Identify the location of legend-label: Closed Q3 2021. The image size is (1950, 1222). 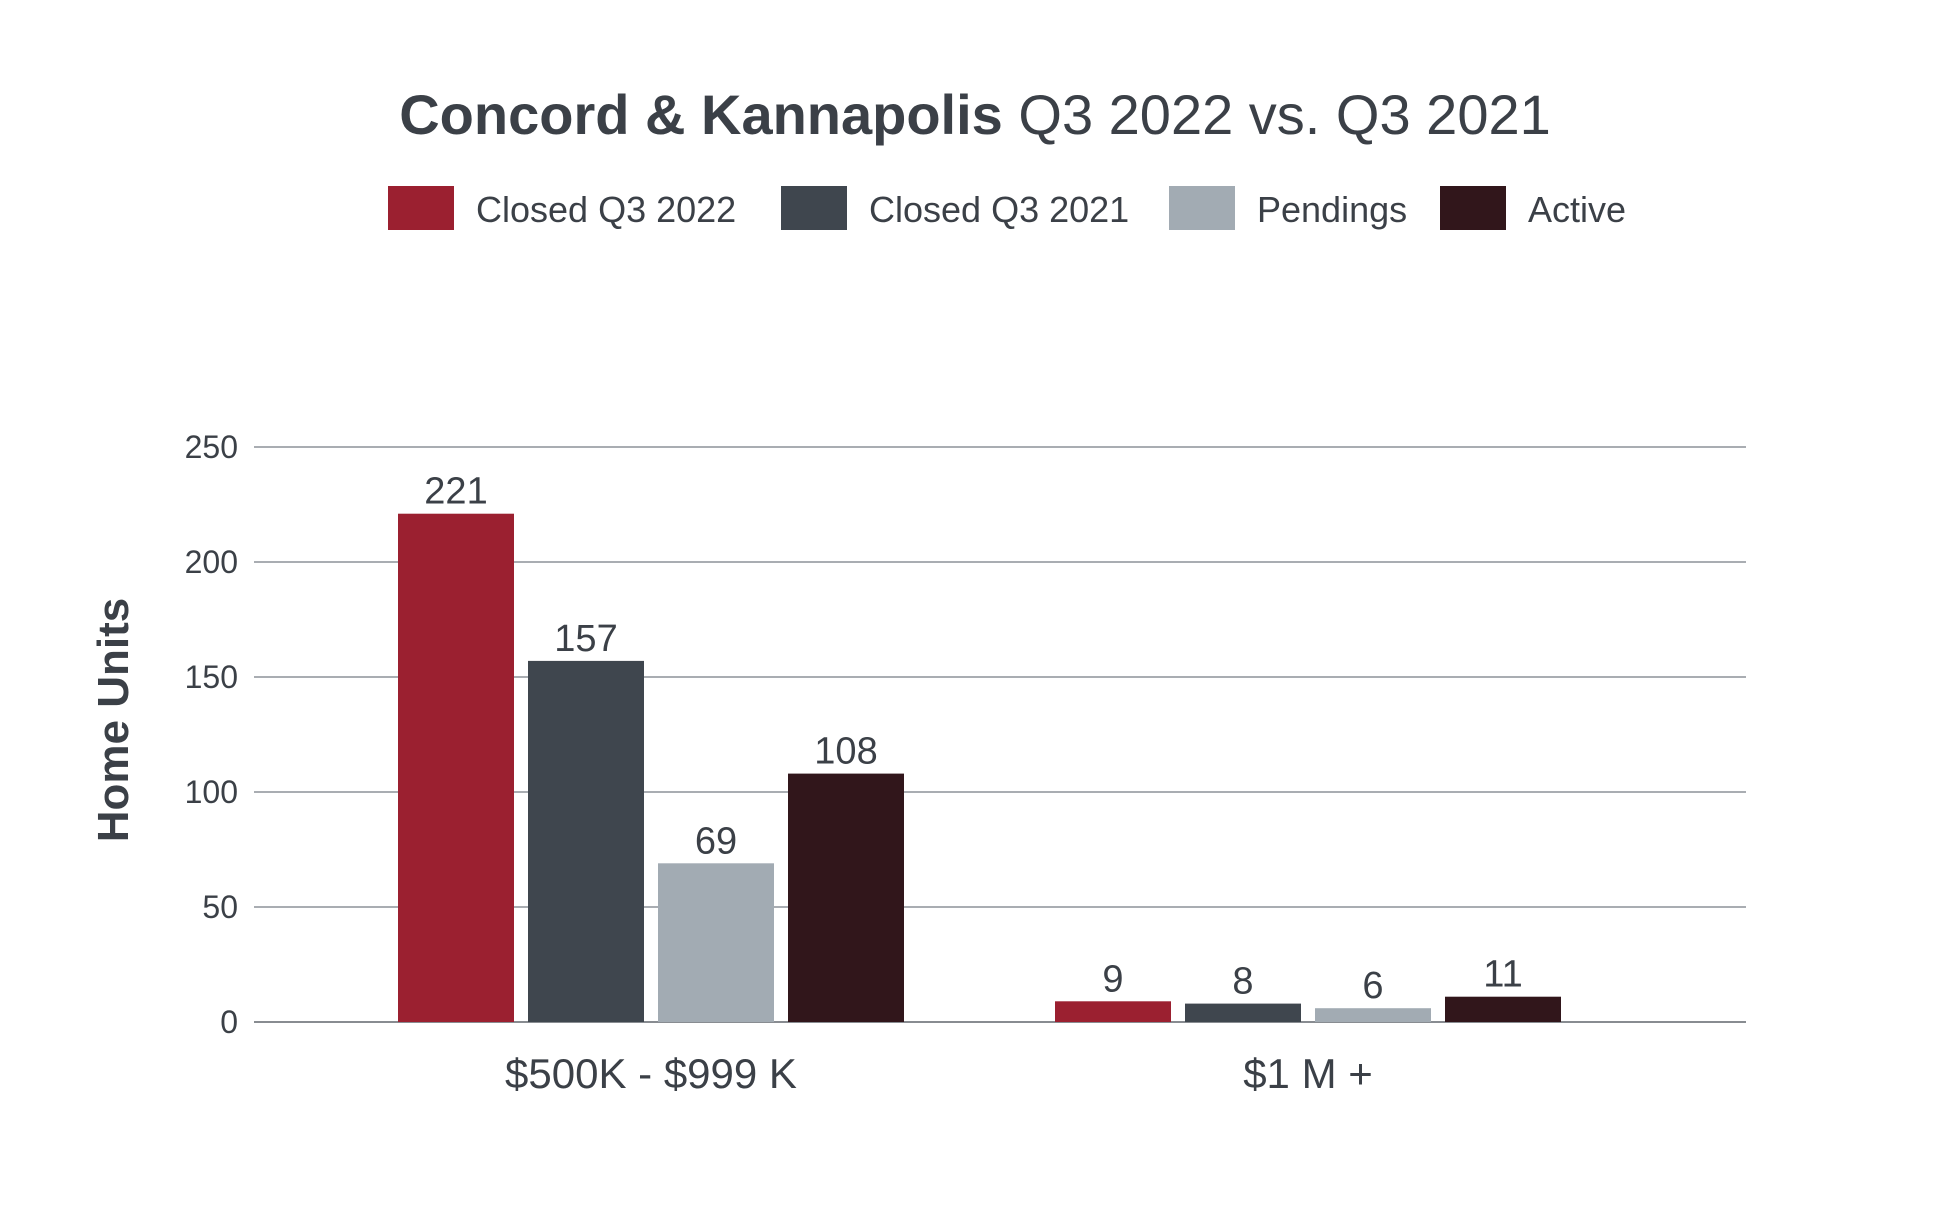
(999, 209).